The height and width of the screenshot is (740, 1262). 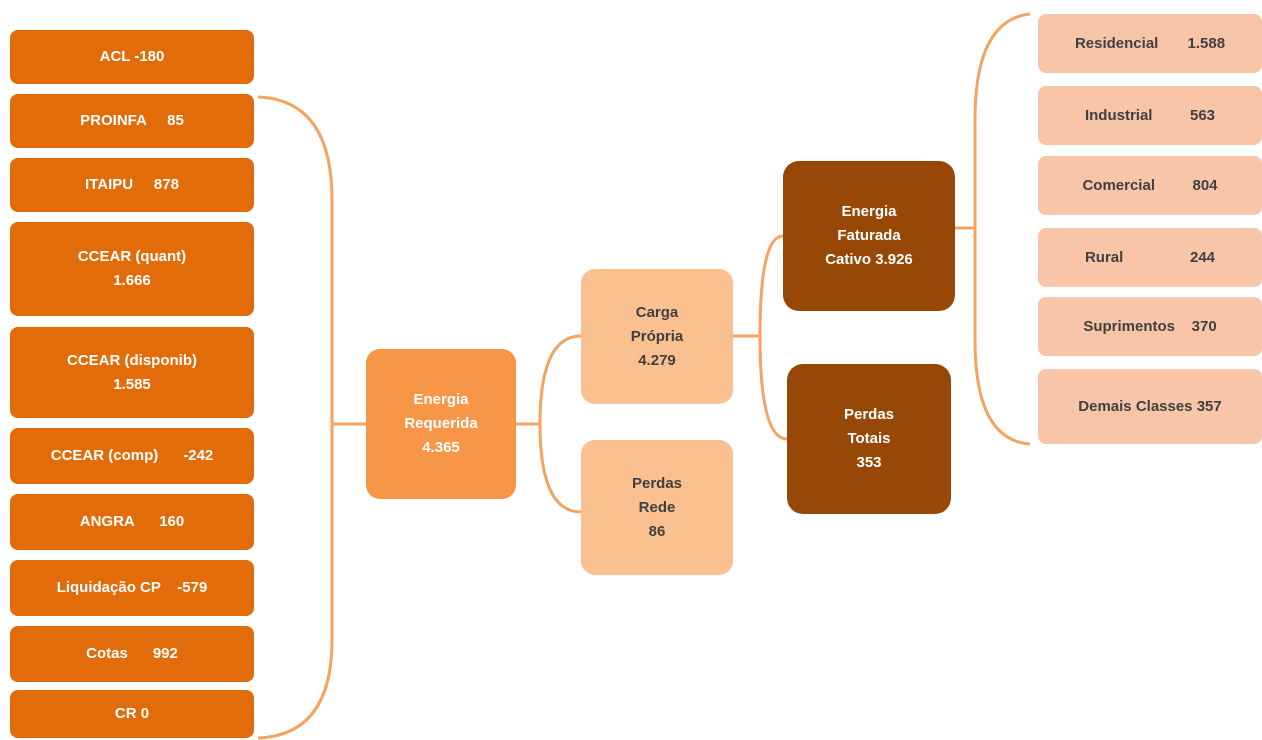 What do you see at coordinates (441, 447) in the screenshot?
I see `node-label: 4.365` at bounding box center [441, 447].